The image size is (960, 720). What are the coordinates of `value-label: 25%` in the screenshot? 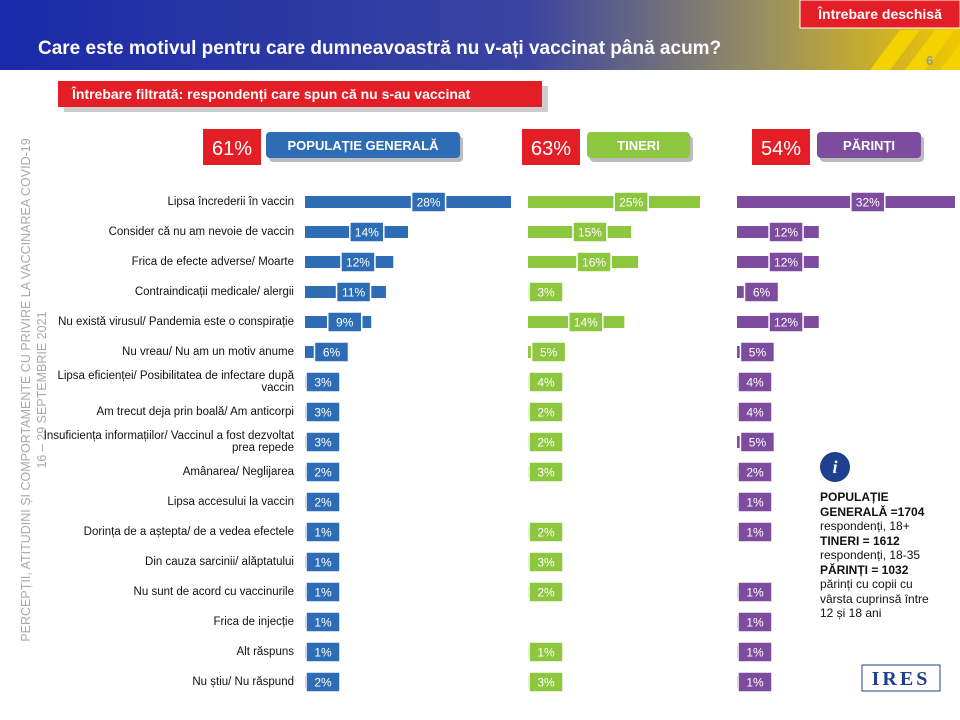 It's located at (631, 203).